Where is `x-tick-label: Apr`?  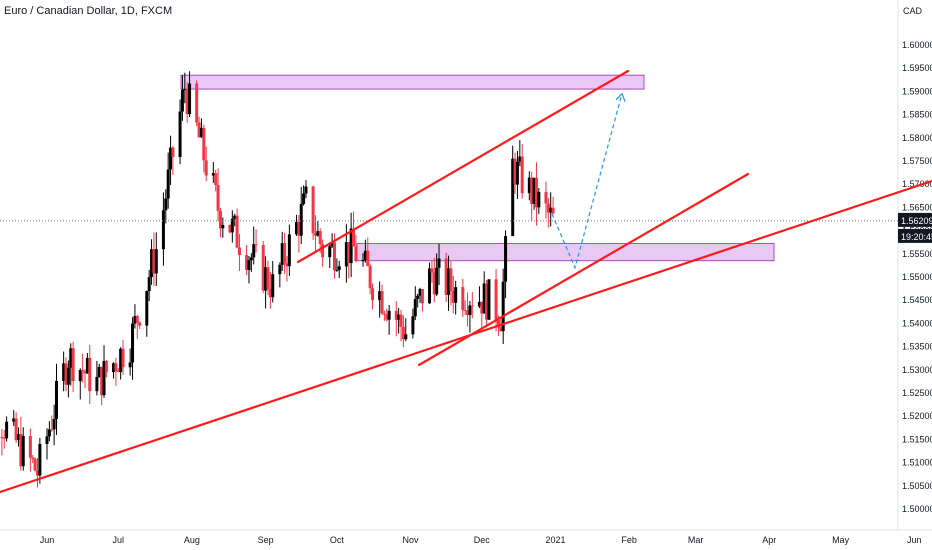 x-tick-label: Apr is located at coordinates (769, 540).